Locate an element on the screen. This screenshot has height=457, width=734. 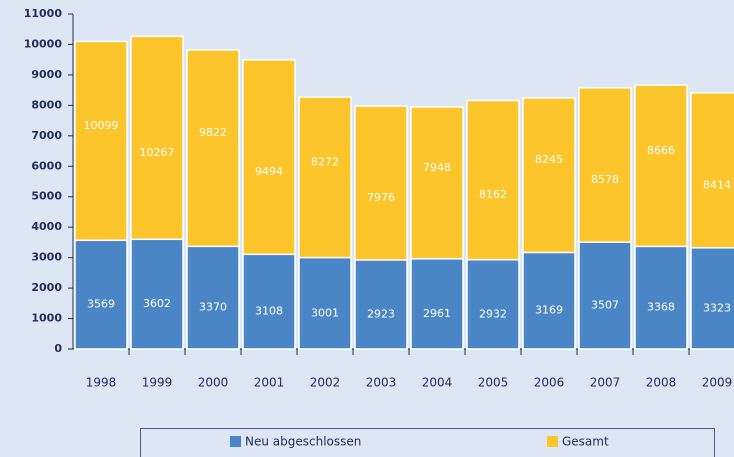
data-label: 8578 is located at coordinates (605, 179).